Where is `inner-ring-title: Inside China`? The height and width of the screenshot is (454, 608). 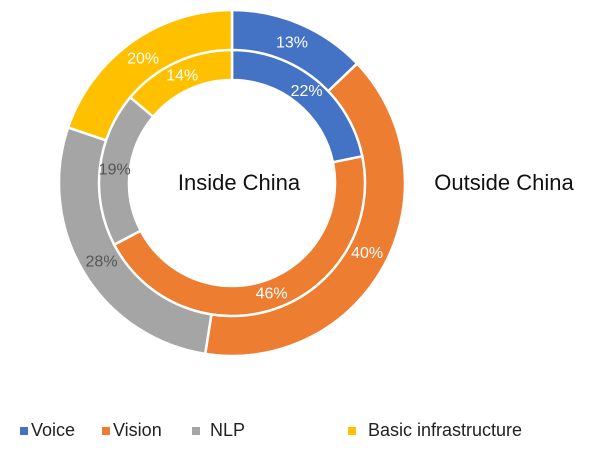 inner-ring-title: Inside China is located at coordinates (239, 182).